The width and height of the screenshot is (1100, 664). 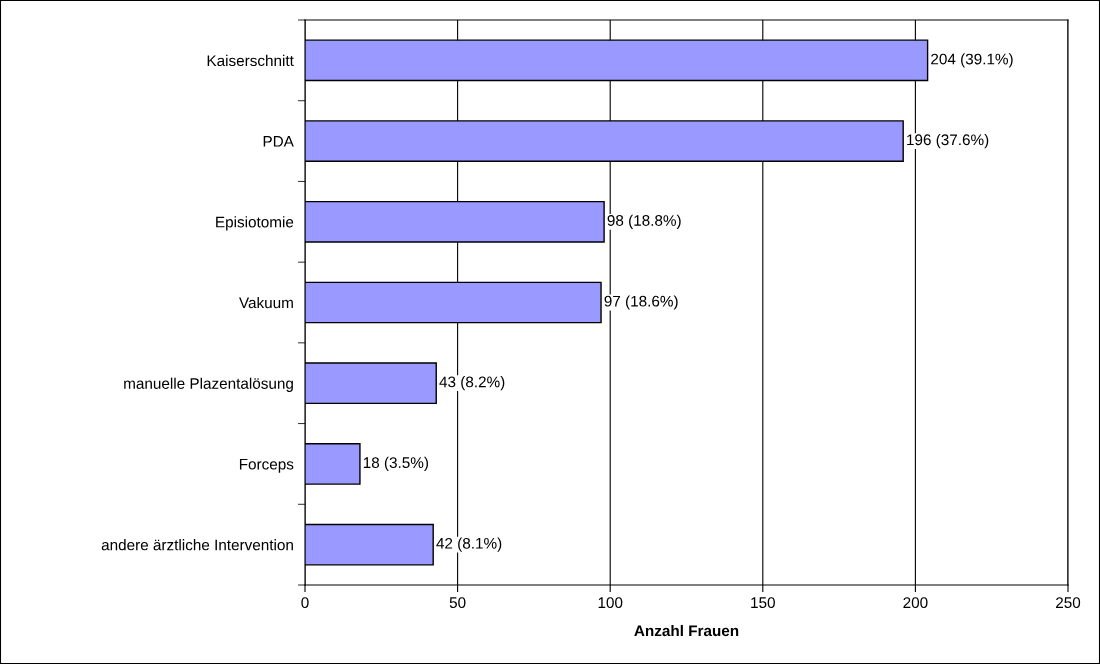 What do you see at coordinates (1068, 603) in the screenshot?
I see `x-tick-label: 250` at bounding box center [1068, 603].